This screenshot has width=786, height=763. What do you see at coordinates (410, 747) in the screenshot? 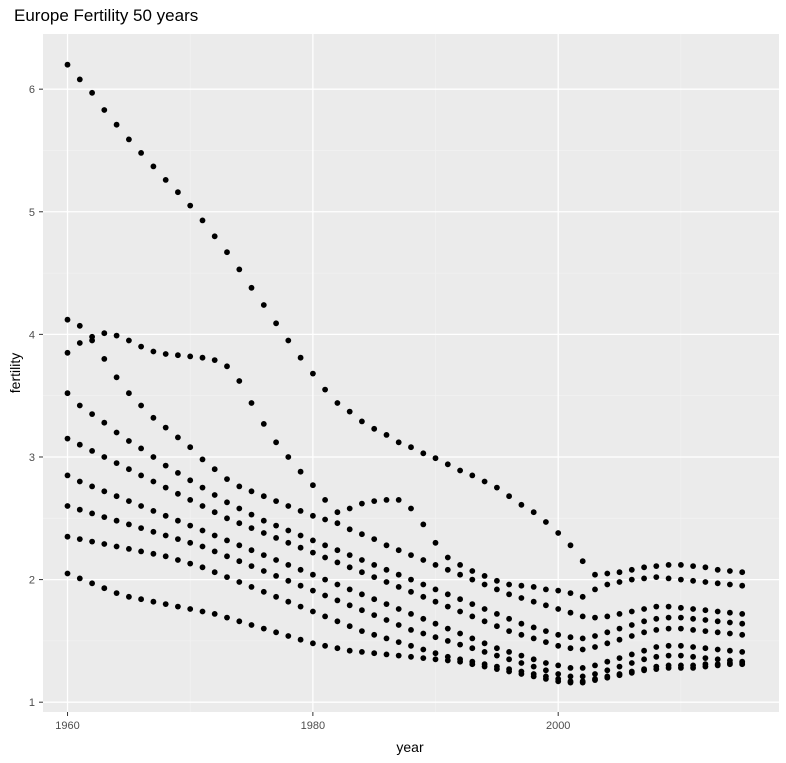
I see `x-axis-title: year` at bounding box center [410, 747].